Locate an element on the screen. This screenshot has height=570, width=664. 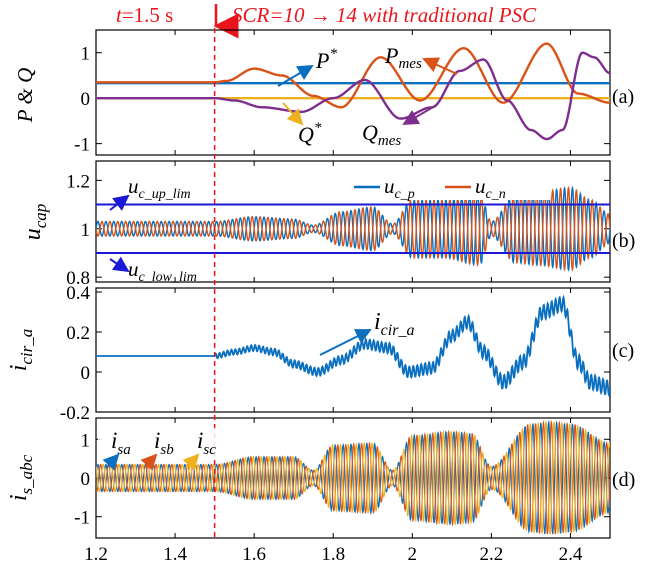
x-tick-label: 2.4 is located at coordinates (571, 554).